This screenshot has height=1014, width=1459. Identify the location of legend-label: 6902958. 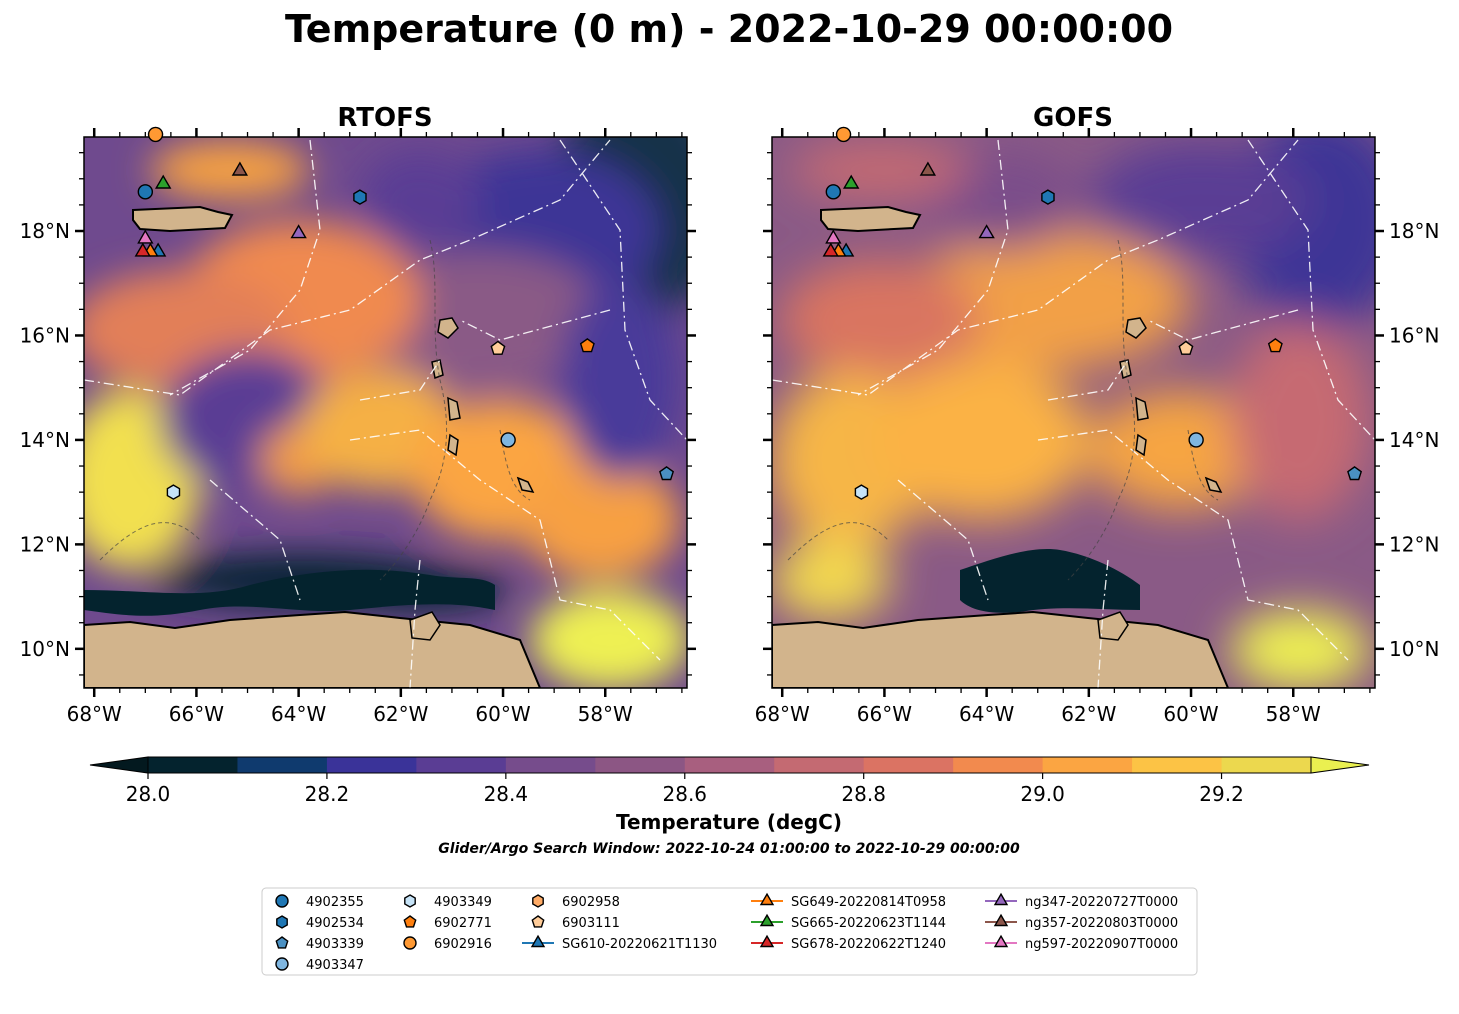
(591, 902).